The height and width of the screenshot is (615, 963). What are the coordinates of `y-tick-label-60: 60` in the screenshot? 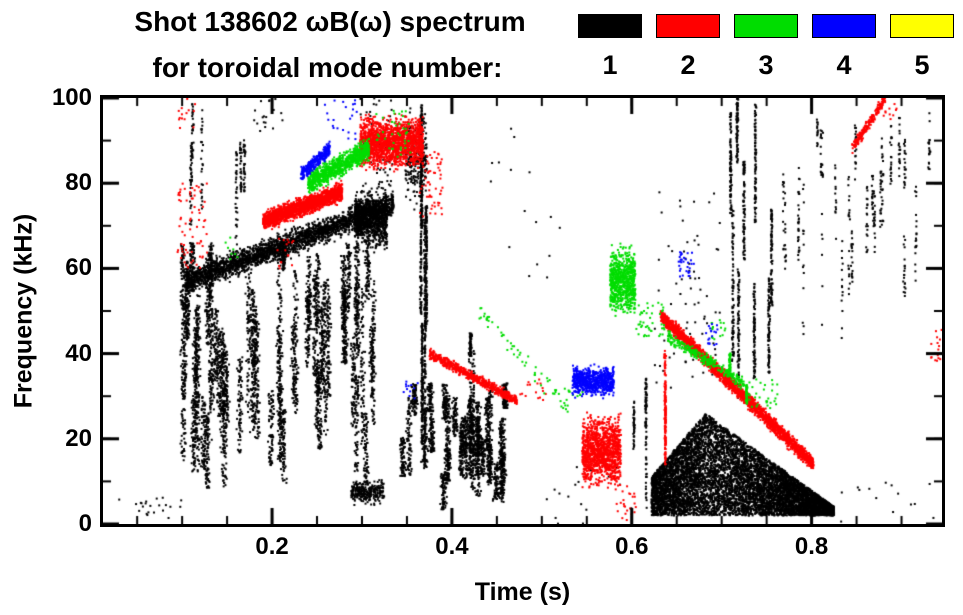 It's located at (78, 268).